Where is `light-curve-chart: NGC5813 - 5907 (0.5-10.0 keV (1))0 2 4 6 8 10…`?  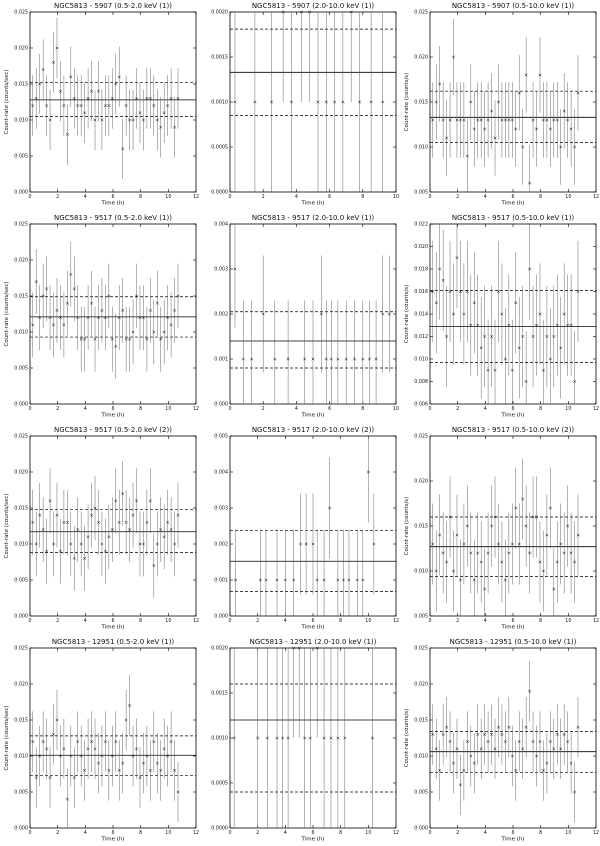
light-curve-chart: NGC5813 - 5907 (0.5-10.0 keV (1))0 2 4 6 8 10… is located at coordinates (500, 105).